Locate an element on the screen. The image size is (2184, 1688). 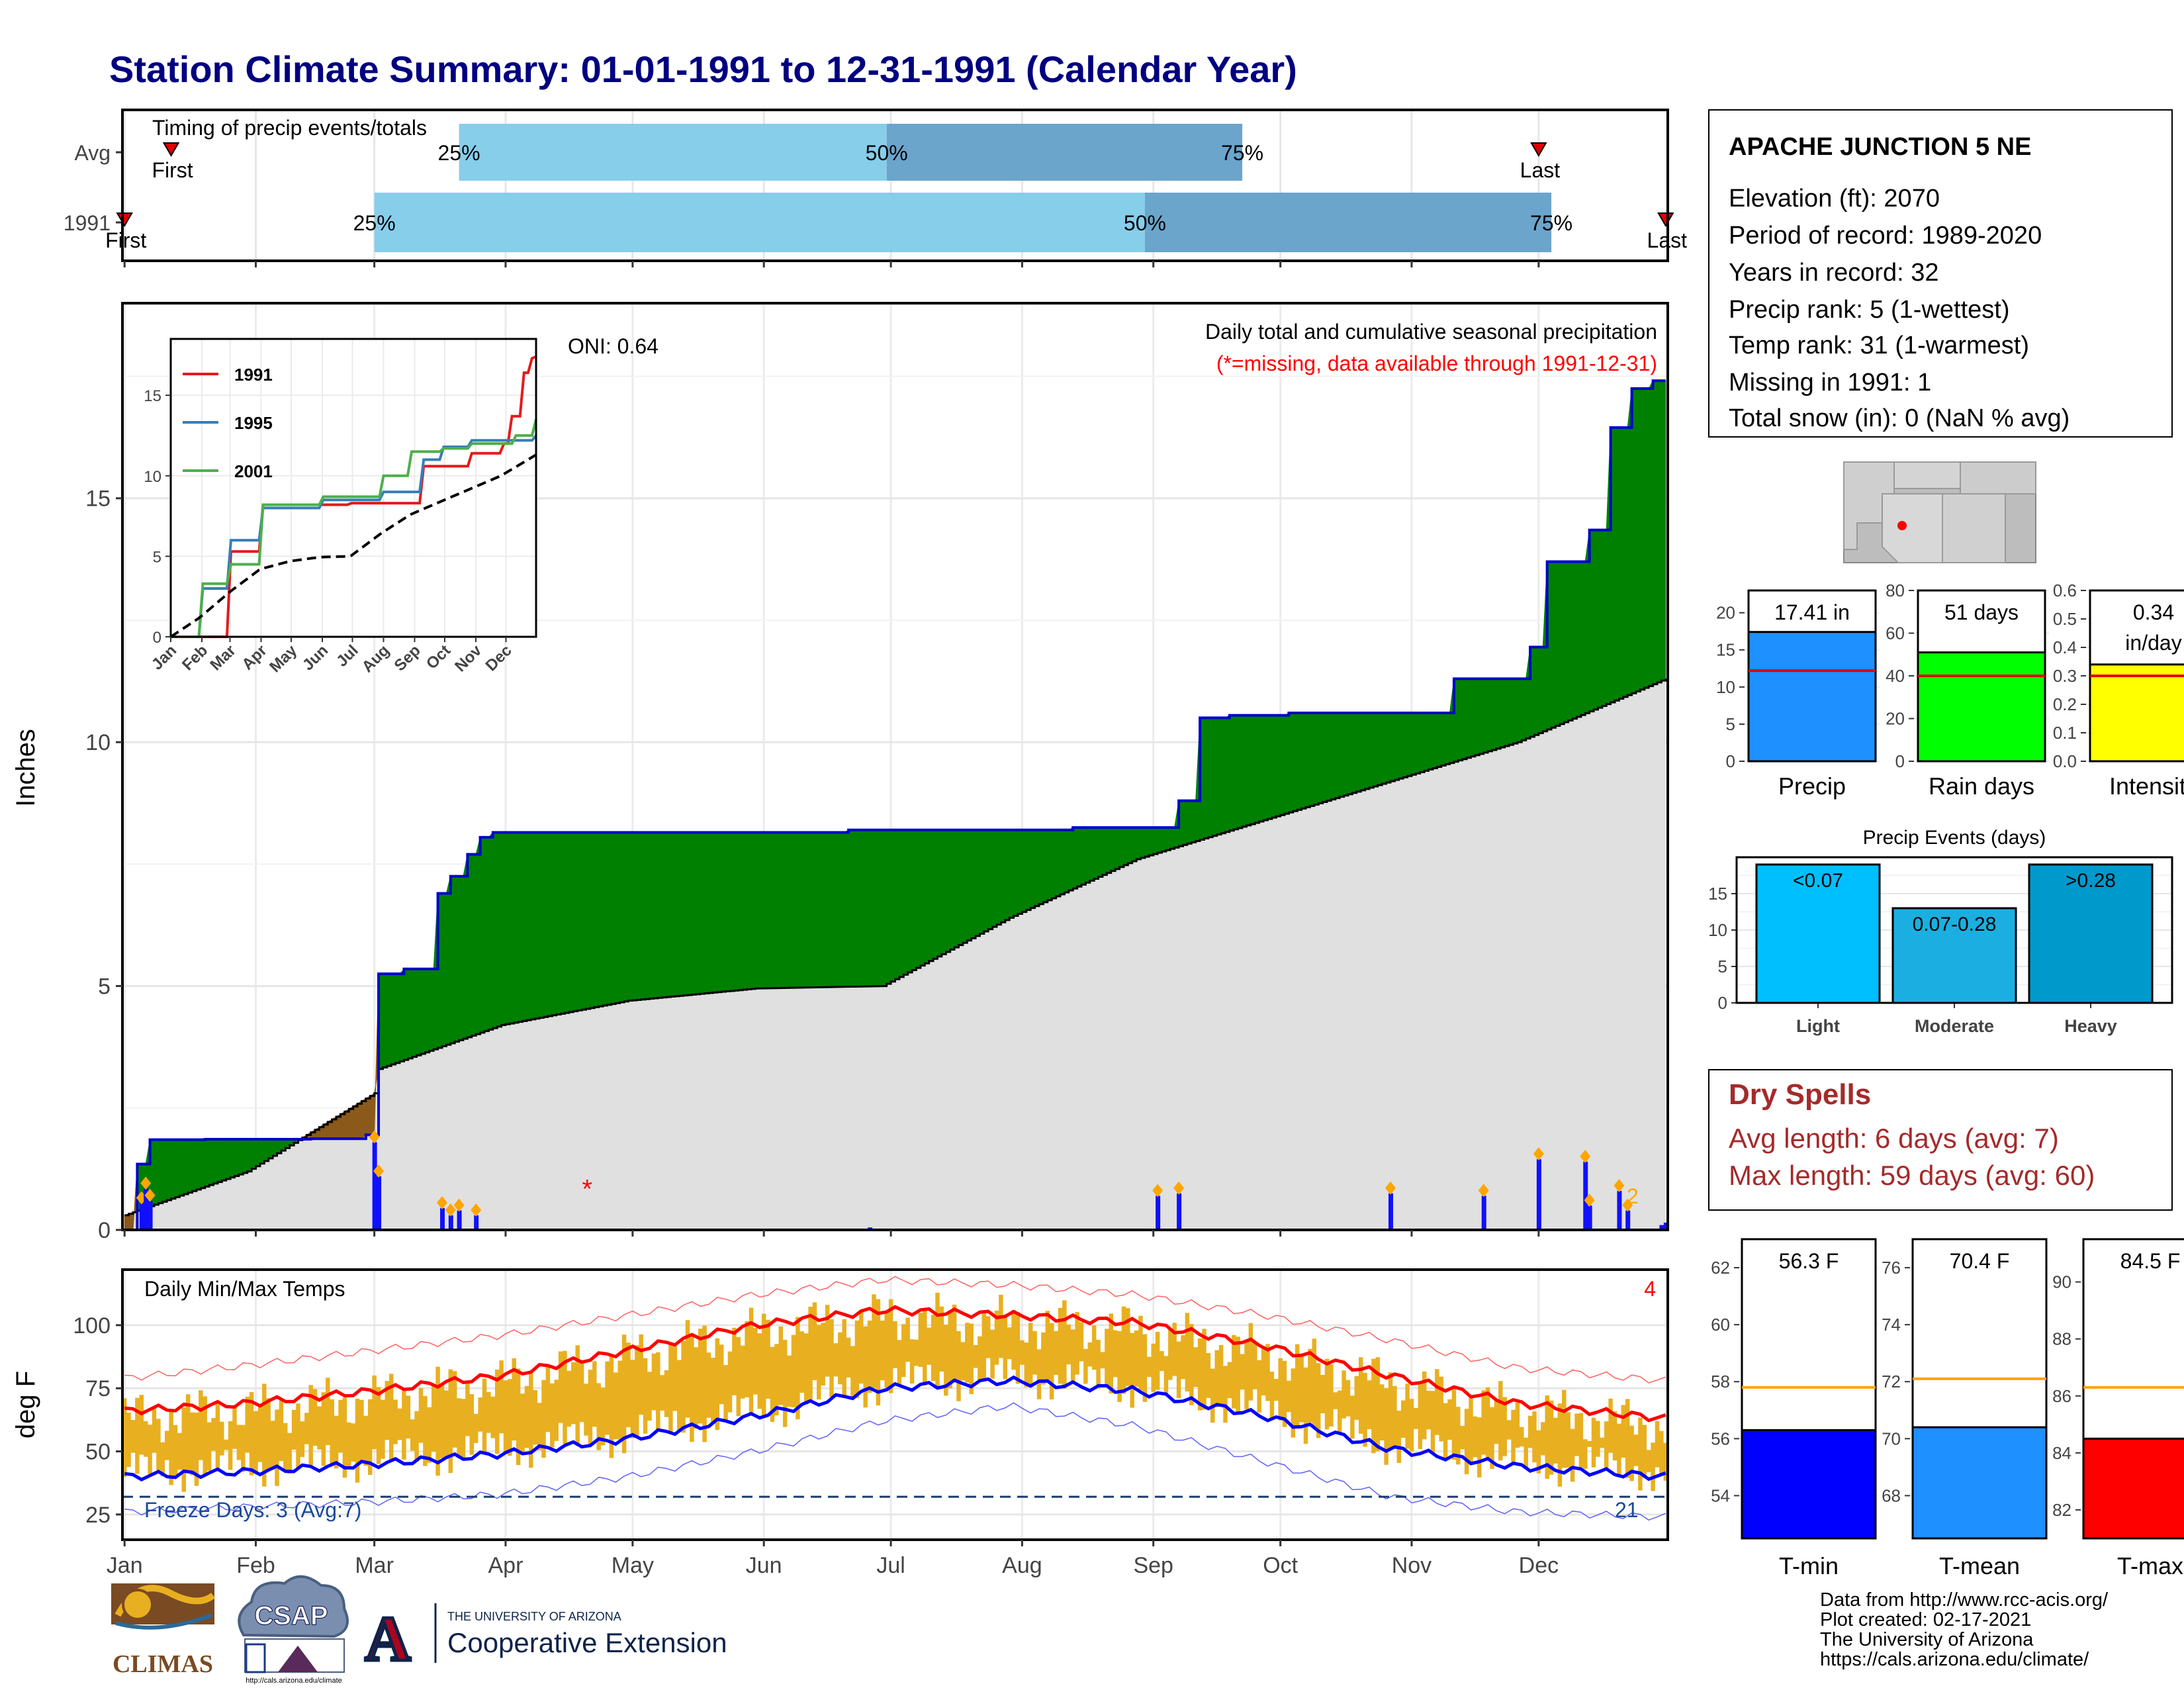
temp-bar-y-tick-label: 76 is located at coordinates (1891, 1268).